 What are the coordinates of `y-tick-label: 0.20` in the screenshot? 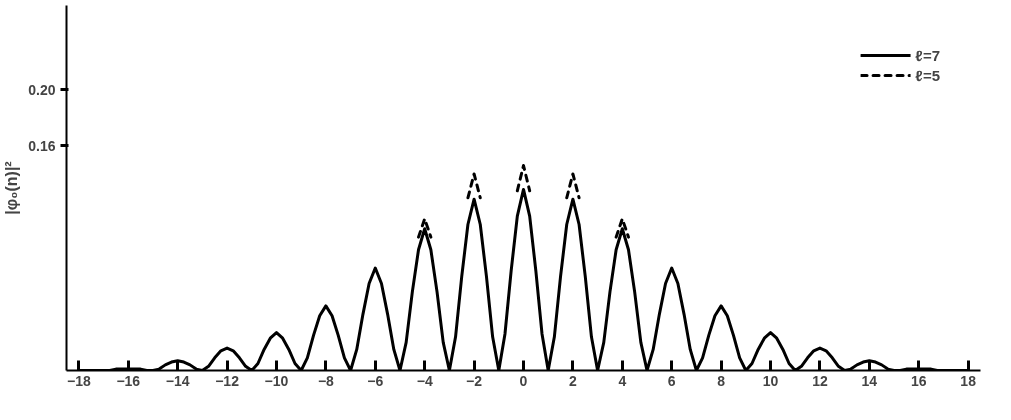 It's located at (42, 89).